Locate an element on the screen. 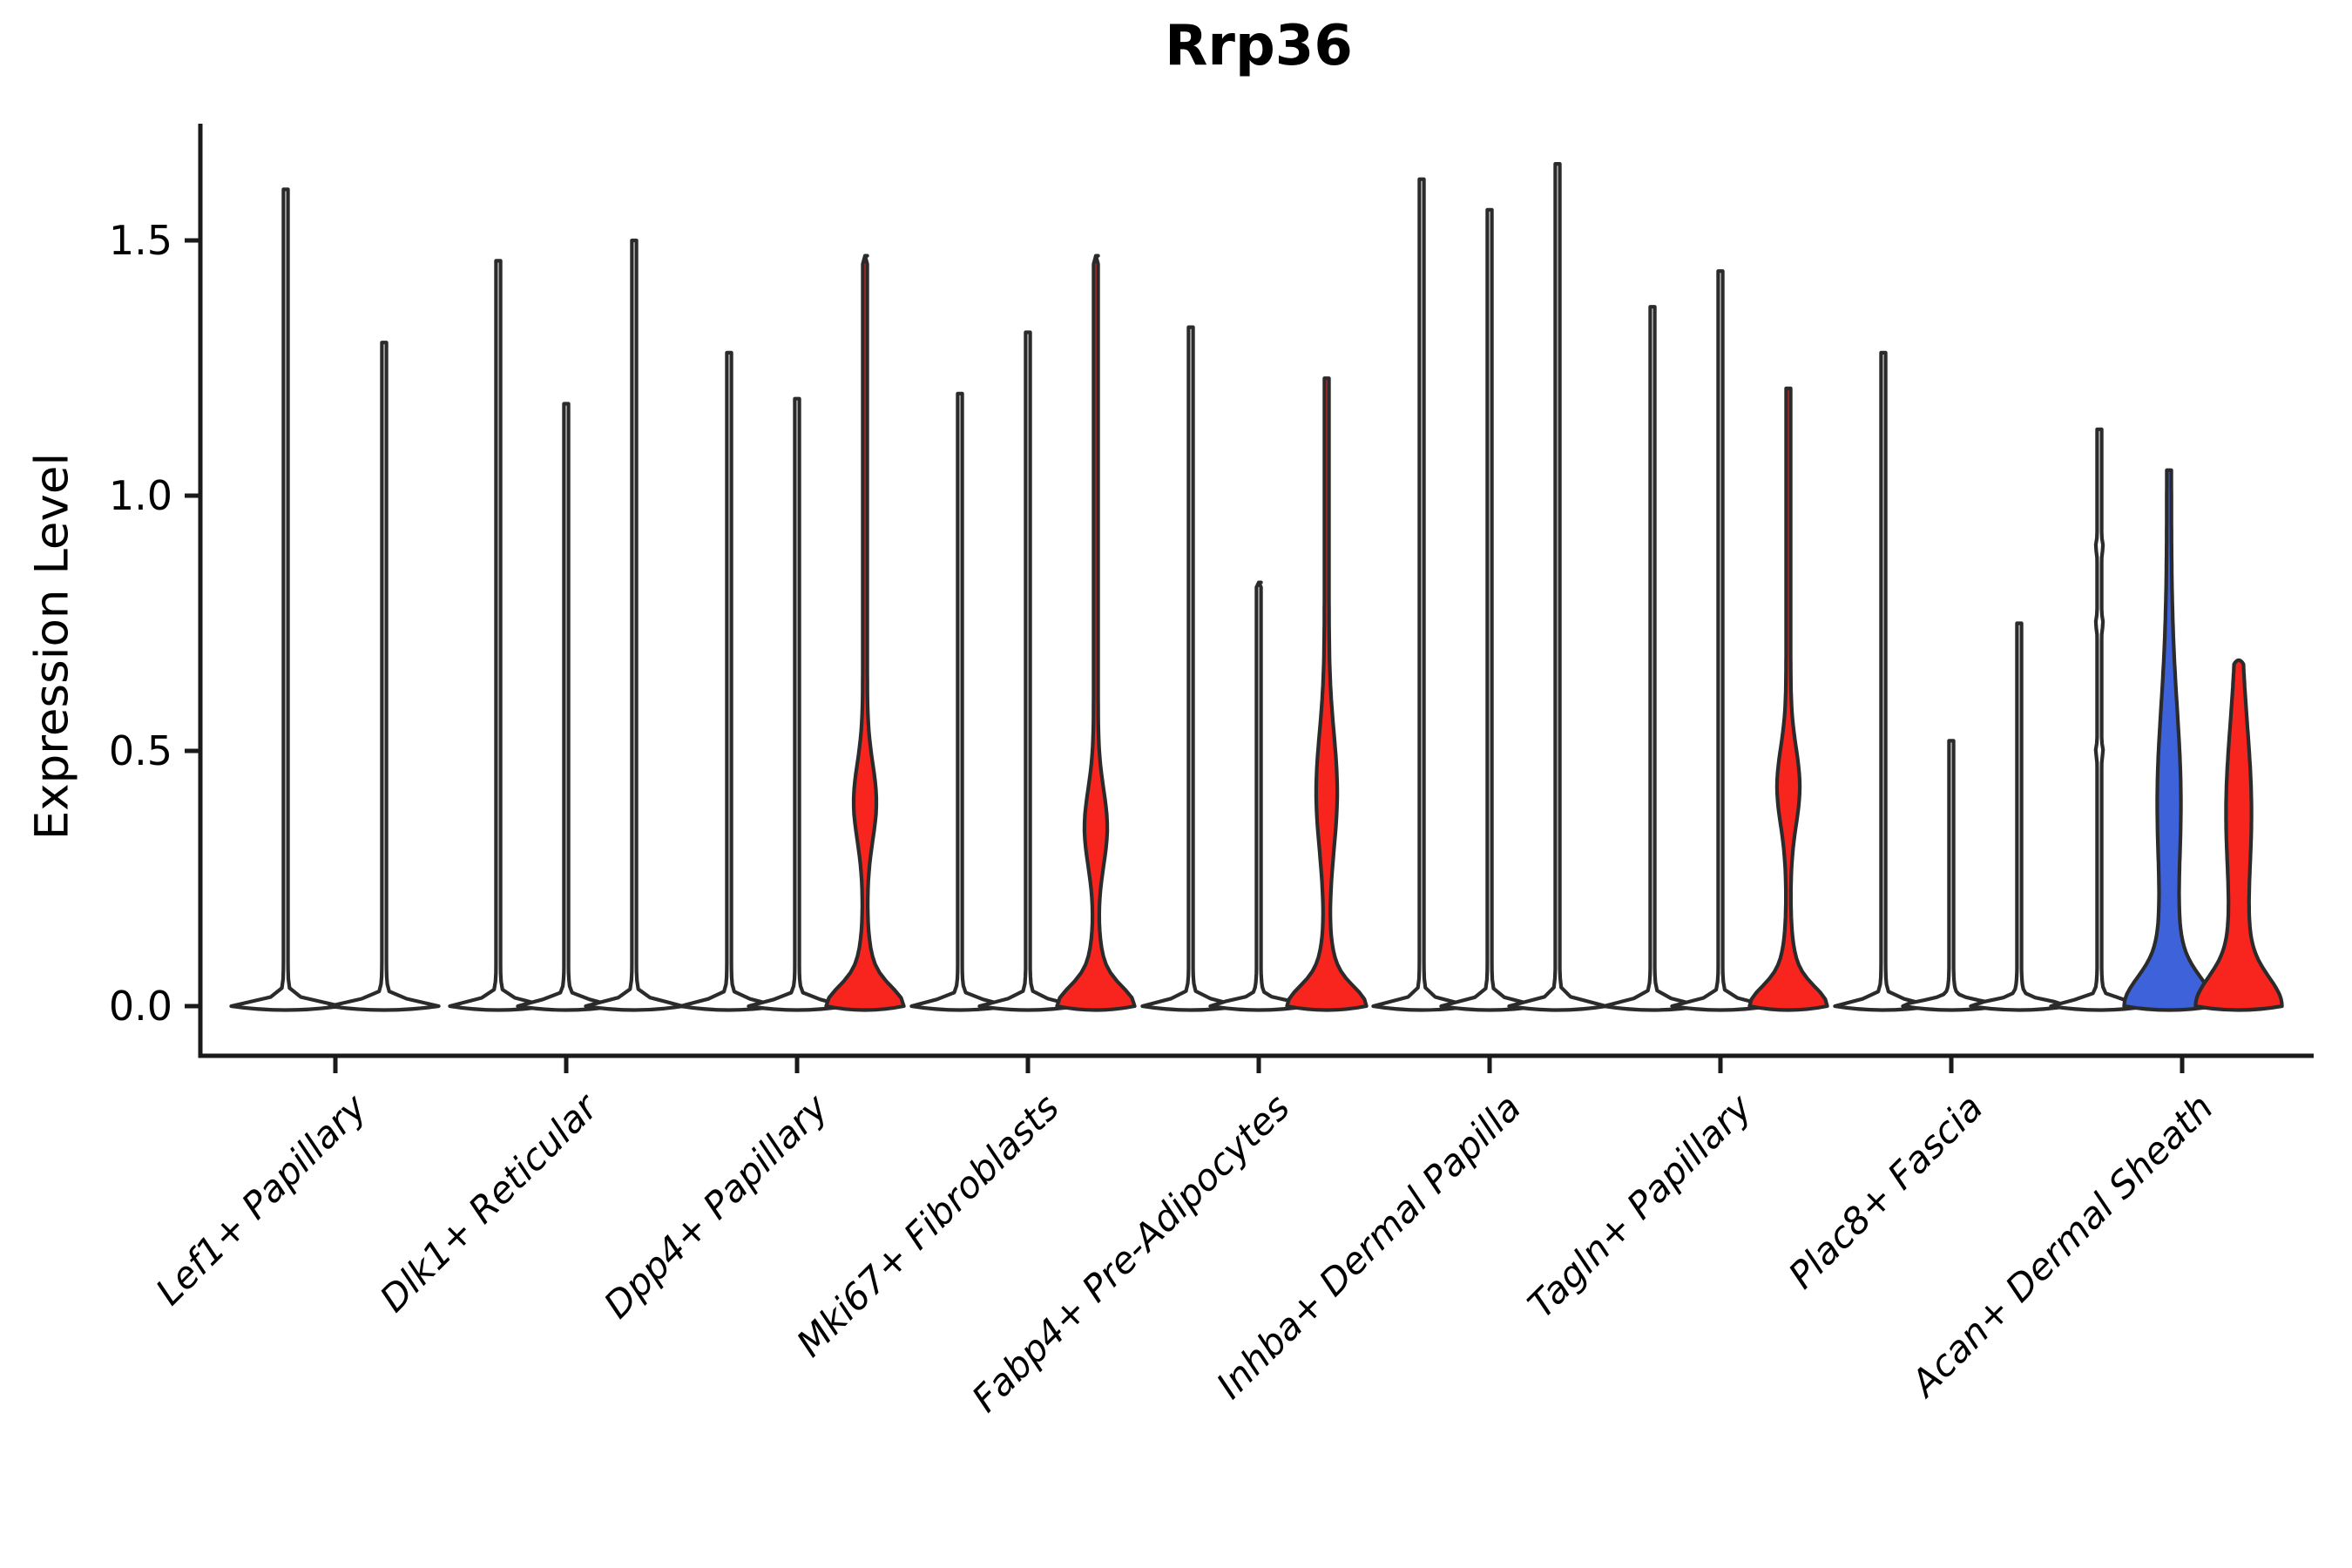 The image size is (2352, 1568). y-tick-label-1.0: 1.0 is located at coordinates (140, 495).